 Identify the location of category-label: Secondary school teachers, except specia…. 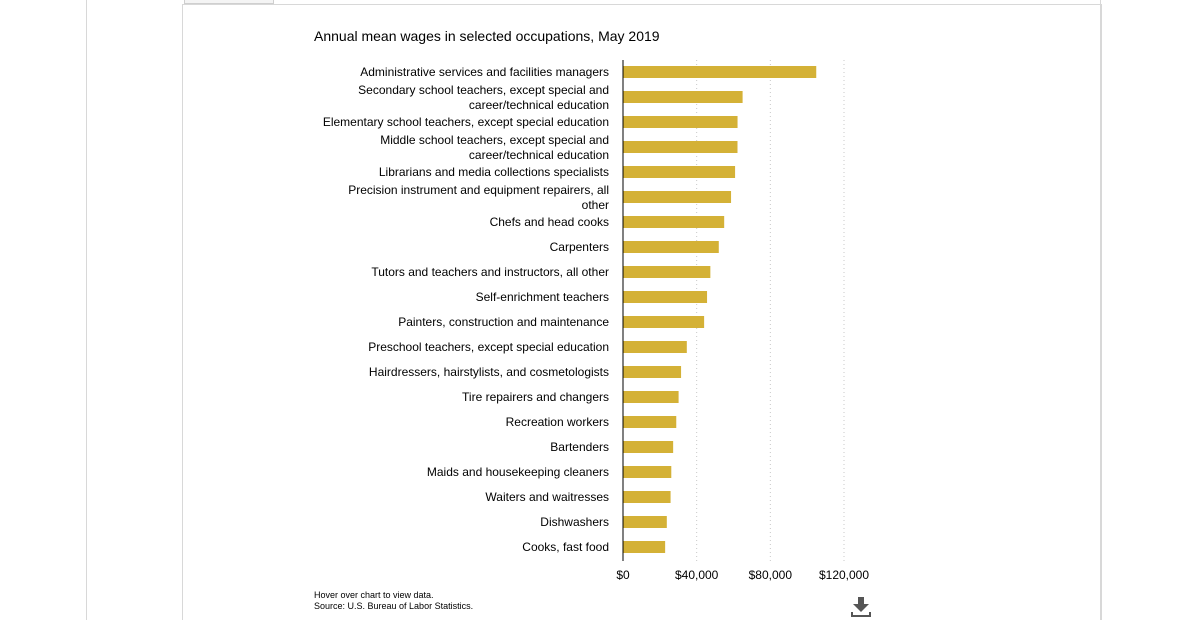
(483, 90).